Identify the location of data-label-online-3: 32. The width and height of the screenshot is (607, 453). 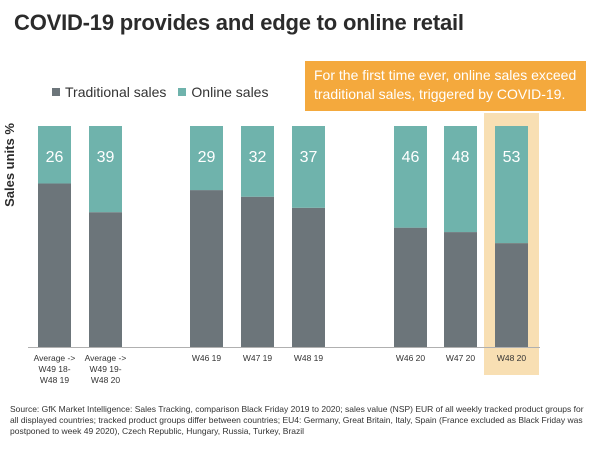
(258, 157).